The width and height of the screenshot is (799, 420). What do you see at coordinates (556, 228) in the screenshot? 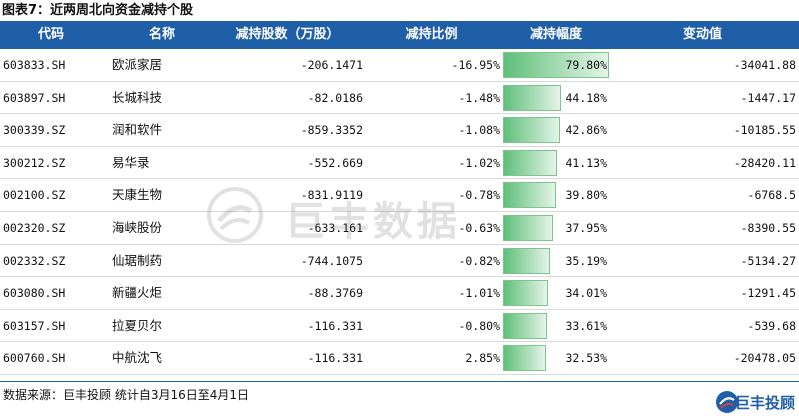
I see `cell-amplitude: 37.95%` at bounding box center [556, 228].